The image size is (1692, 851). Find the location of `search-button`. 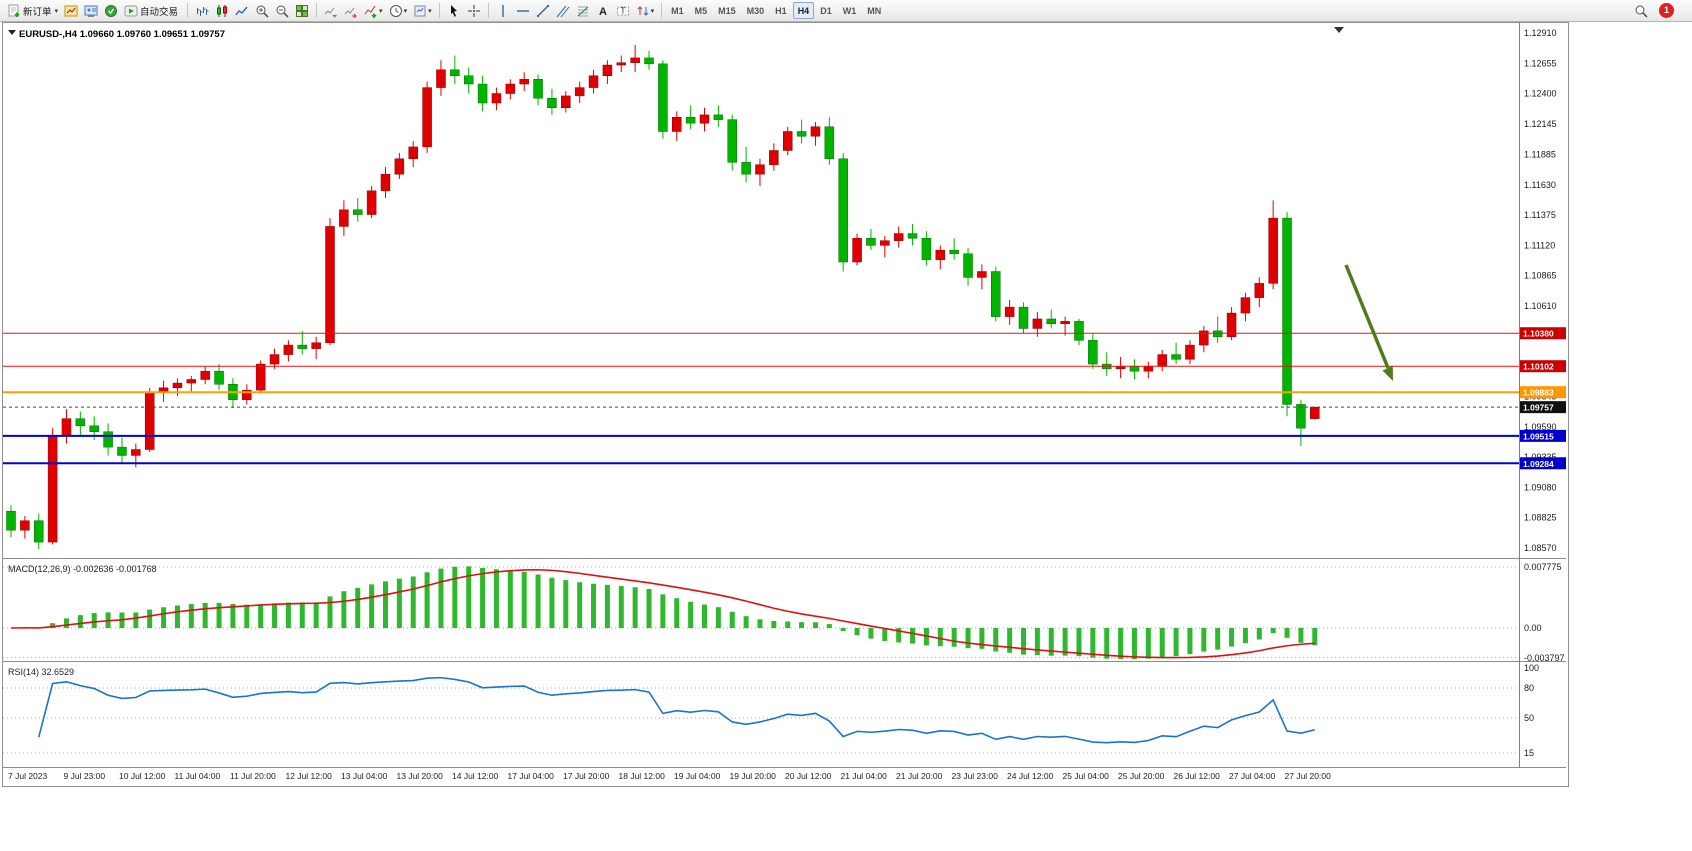

search-button is located at coordinates (1641, 11).